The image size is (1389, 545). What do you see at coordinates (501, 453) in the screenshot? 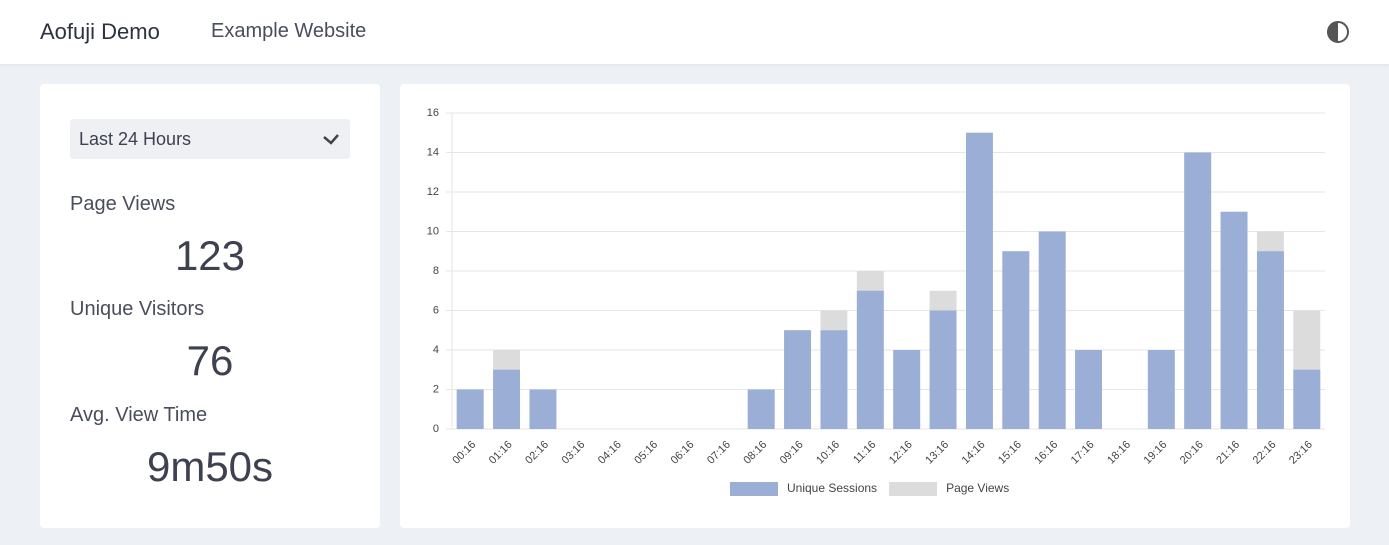
I see `x-tick-label: 01:16` at bounding box center [501, 453].